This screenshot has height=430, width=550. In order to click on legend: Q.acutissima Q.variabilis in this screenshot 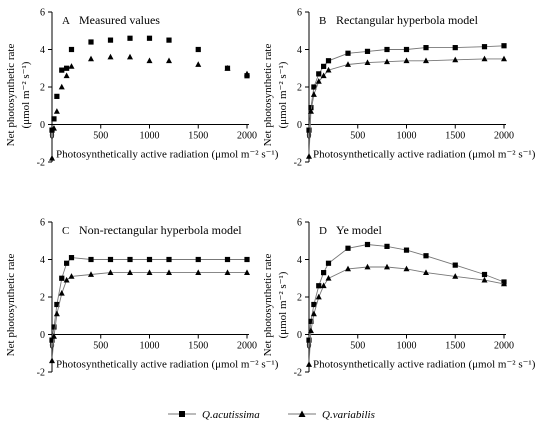, I will do `click(271, 415)`.